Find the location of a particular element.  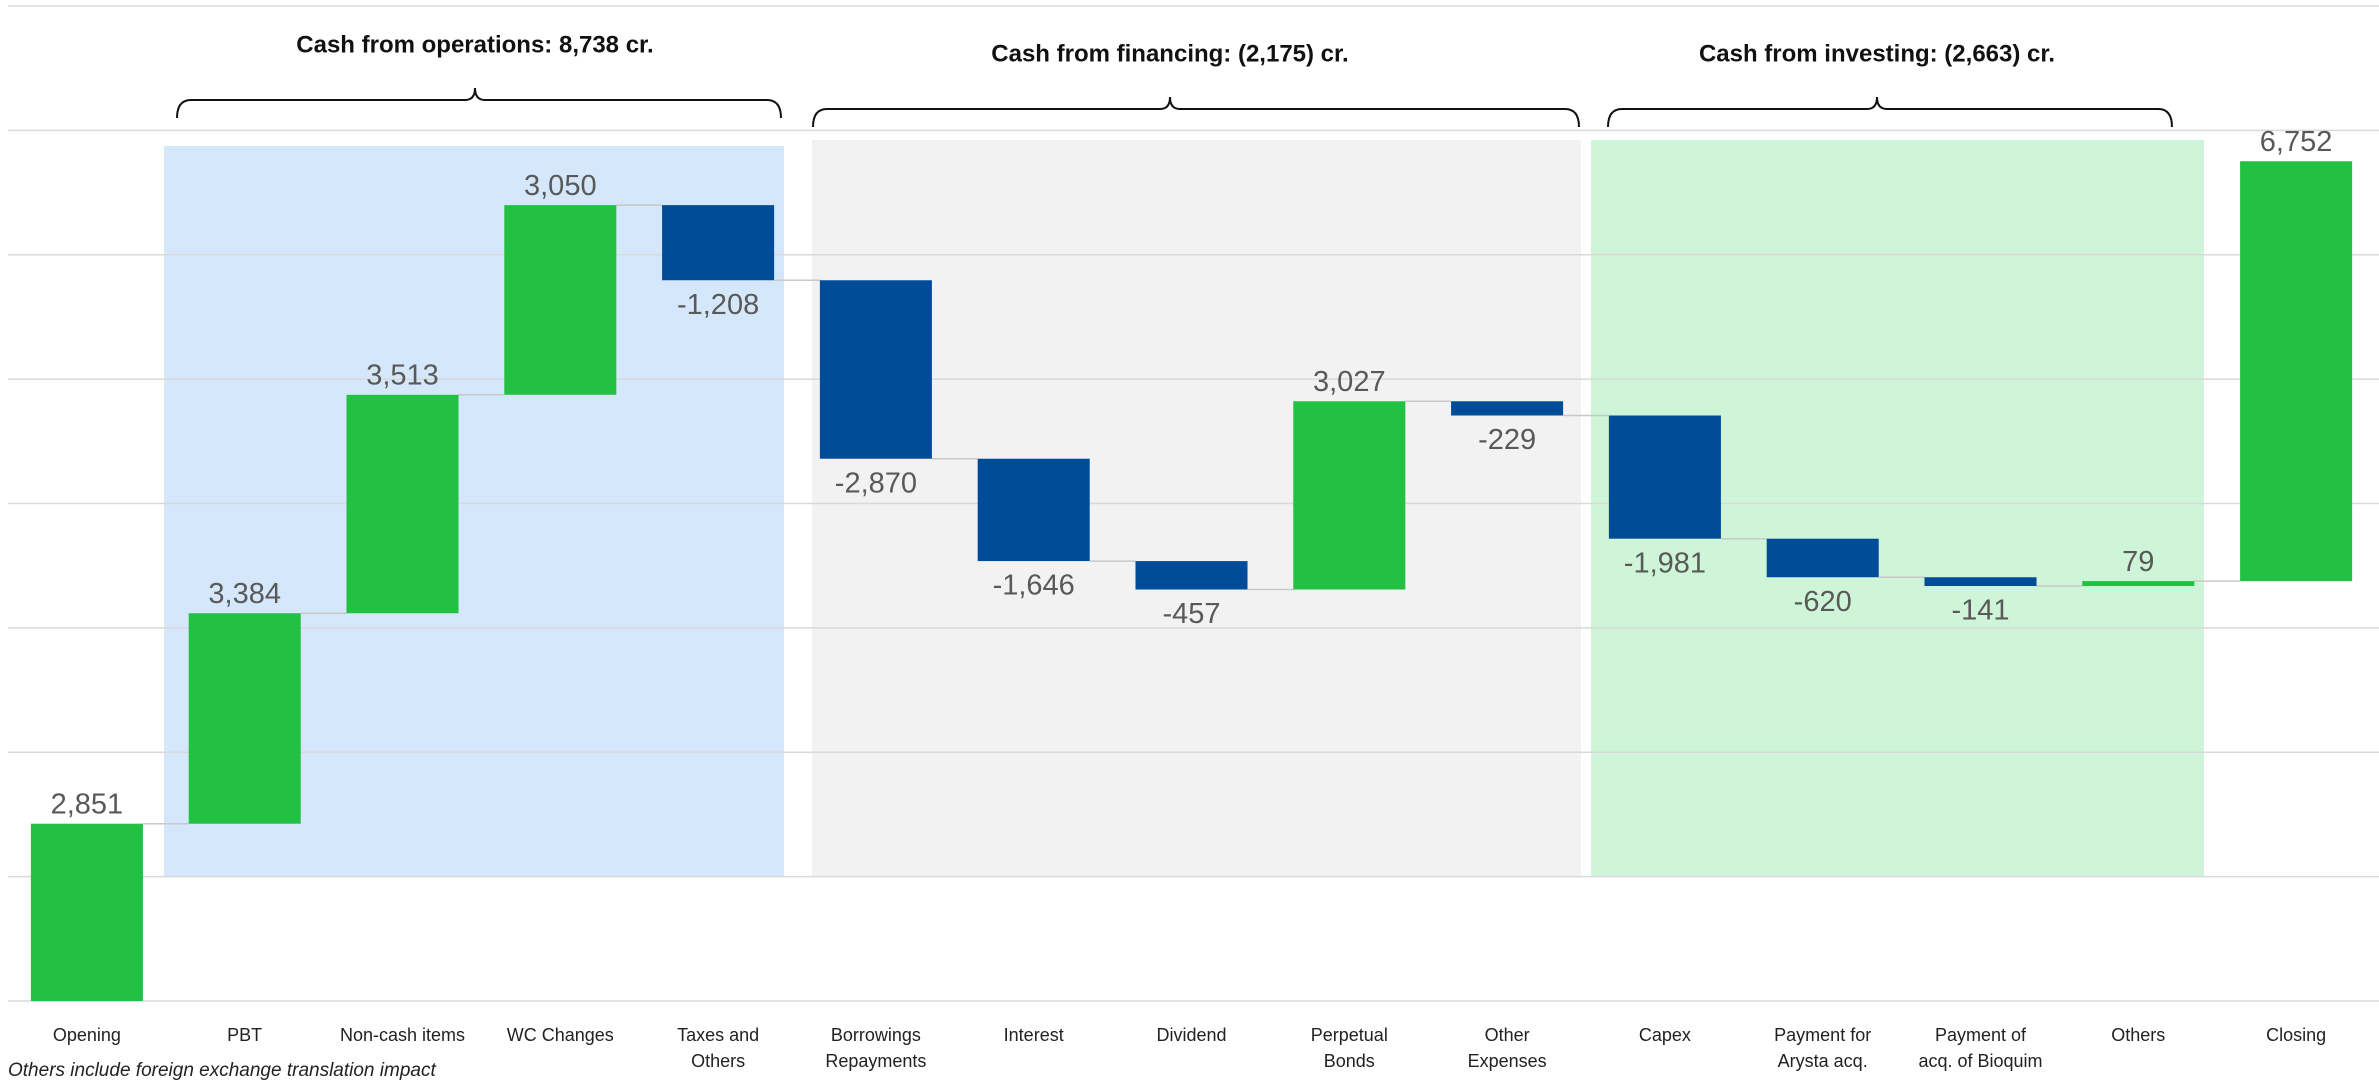

x-tick-label: Interest is located at coordinates (1033, 1035).